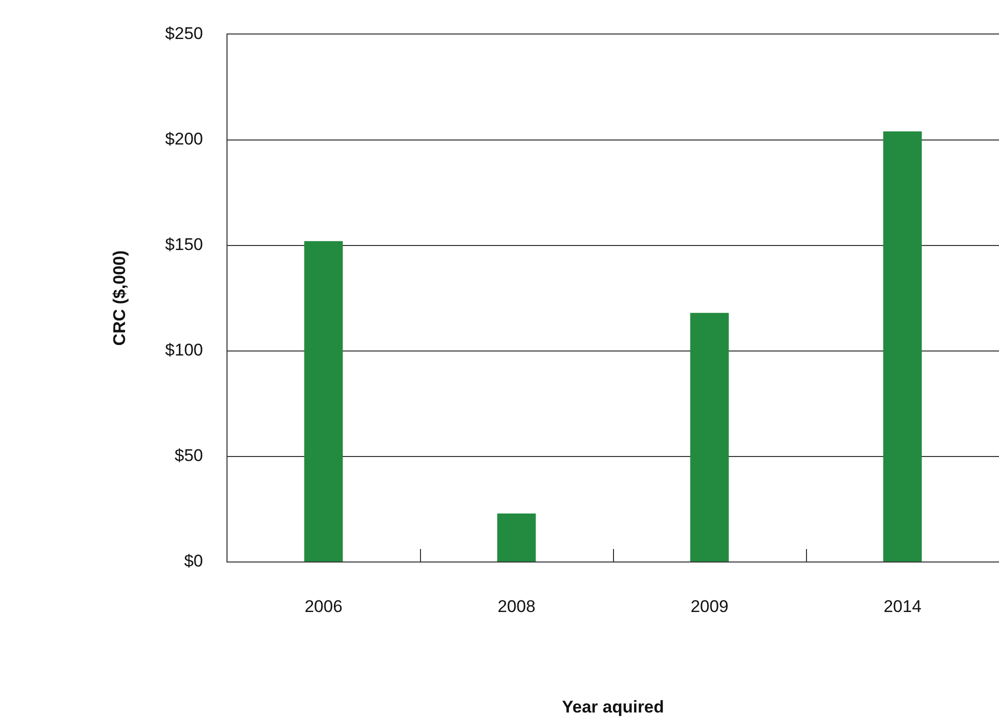  Describe the element at coordinates (184, 244) in the screenshot. I see `y-tick-label: $150` at that location.